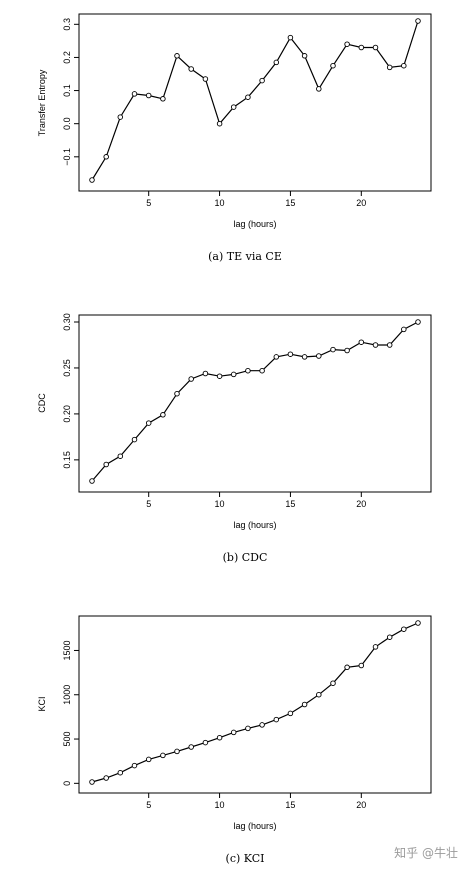  What do you see at coordinates (245, 557) in the screenshot?
I see `caption-cdc: (b) CDC` at bounding box center [245, 557].